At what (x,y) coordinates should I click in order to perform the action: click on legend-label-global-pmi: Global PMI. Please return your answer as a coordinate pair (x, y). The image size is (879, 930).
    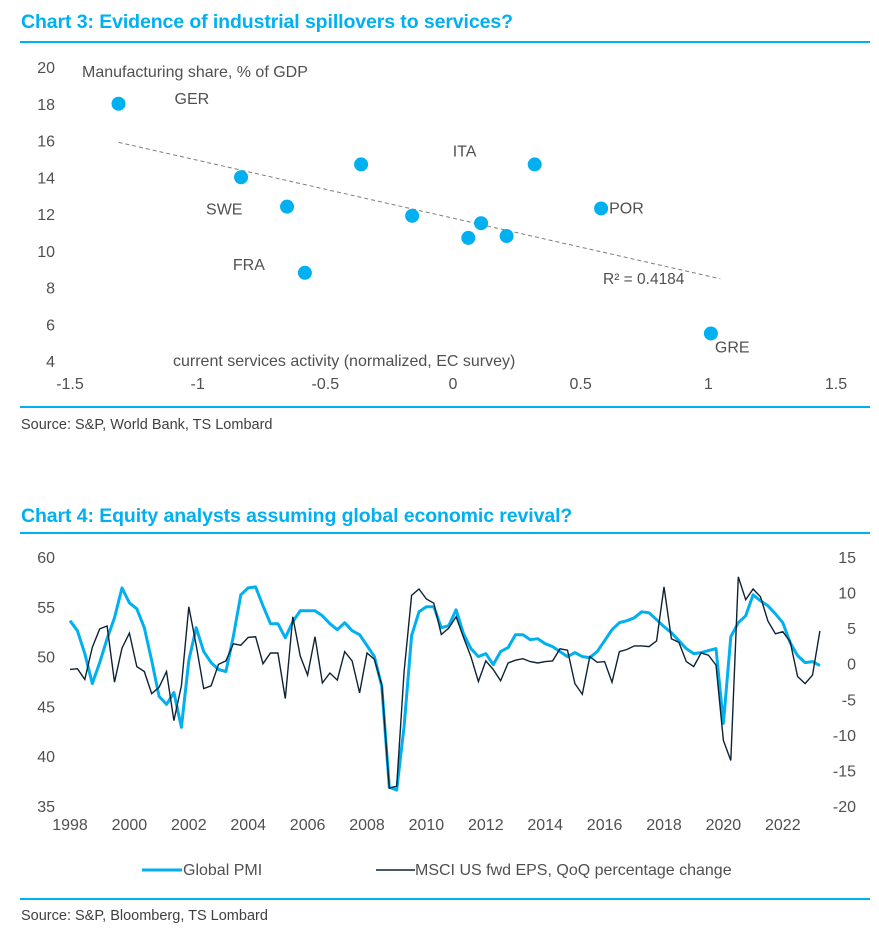
    Looking at the image, I should click on (222, 870).